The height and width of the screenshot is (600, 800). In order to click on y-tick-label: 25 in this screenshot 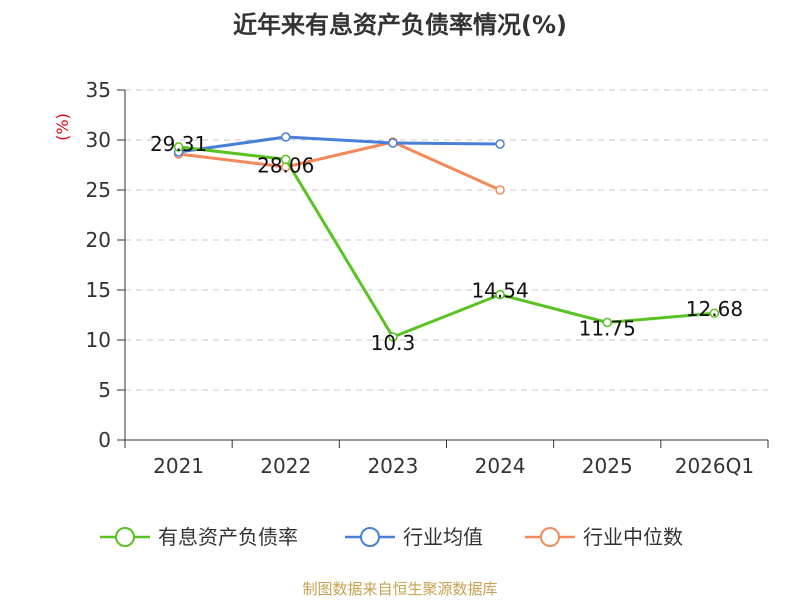, I will do `click(98, 190)`.